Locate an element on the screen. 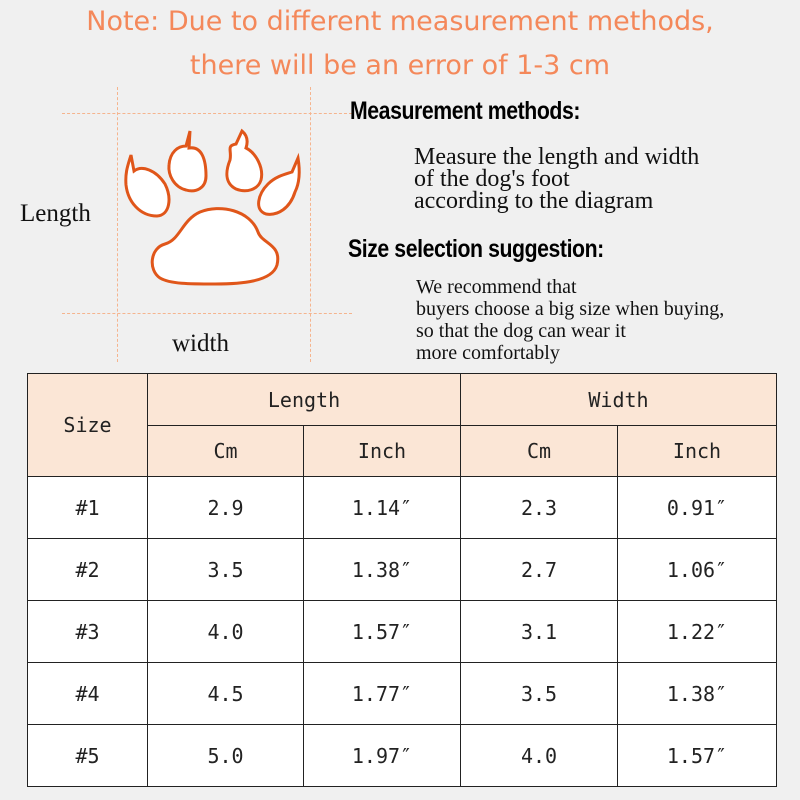  table-cell: #5 is located at coordinates (87, 755).